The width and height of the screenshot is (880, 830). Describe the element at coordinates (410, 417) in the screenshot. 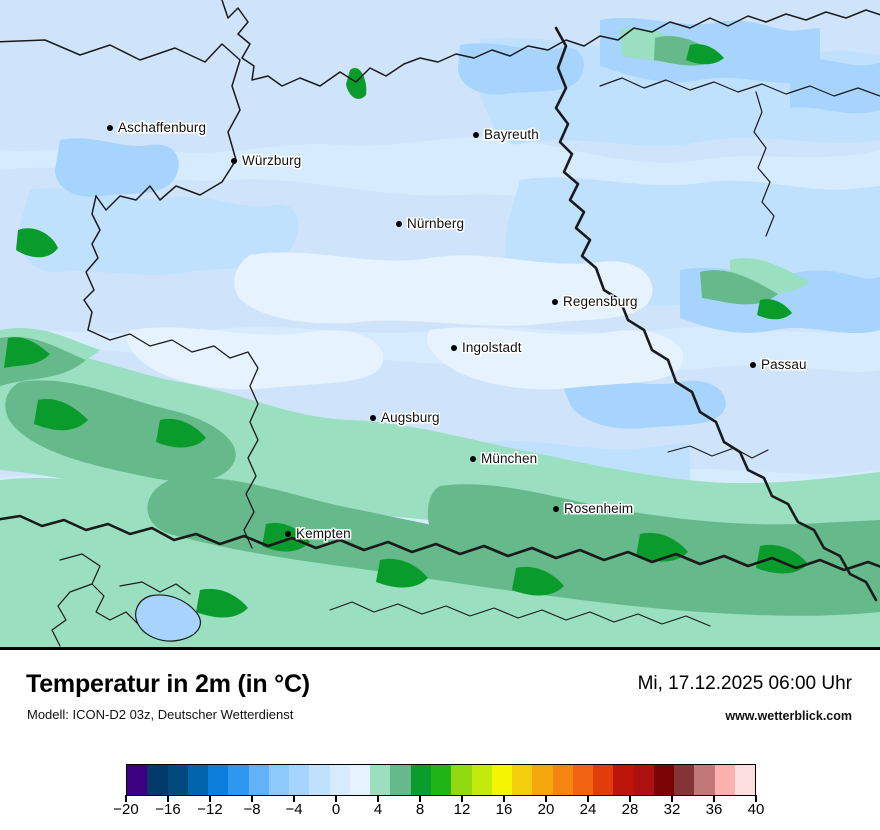

I see `city-label: Augsburg` at that location.